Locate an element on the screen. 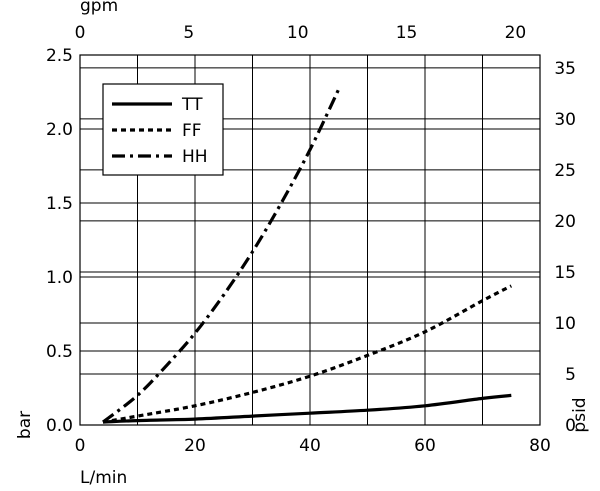 The width and height of the screenshot is (600, 491). top-axis-label: gpm is located at coordinates (99, 8).